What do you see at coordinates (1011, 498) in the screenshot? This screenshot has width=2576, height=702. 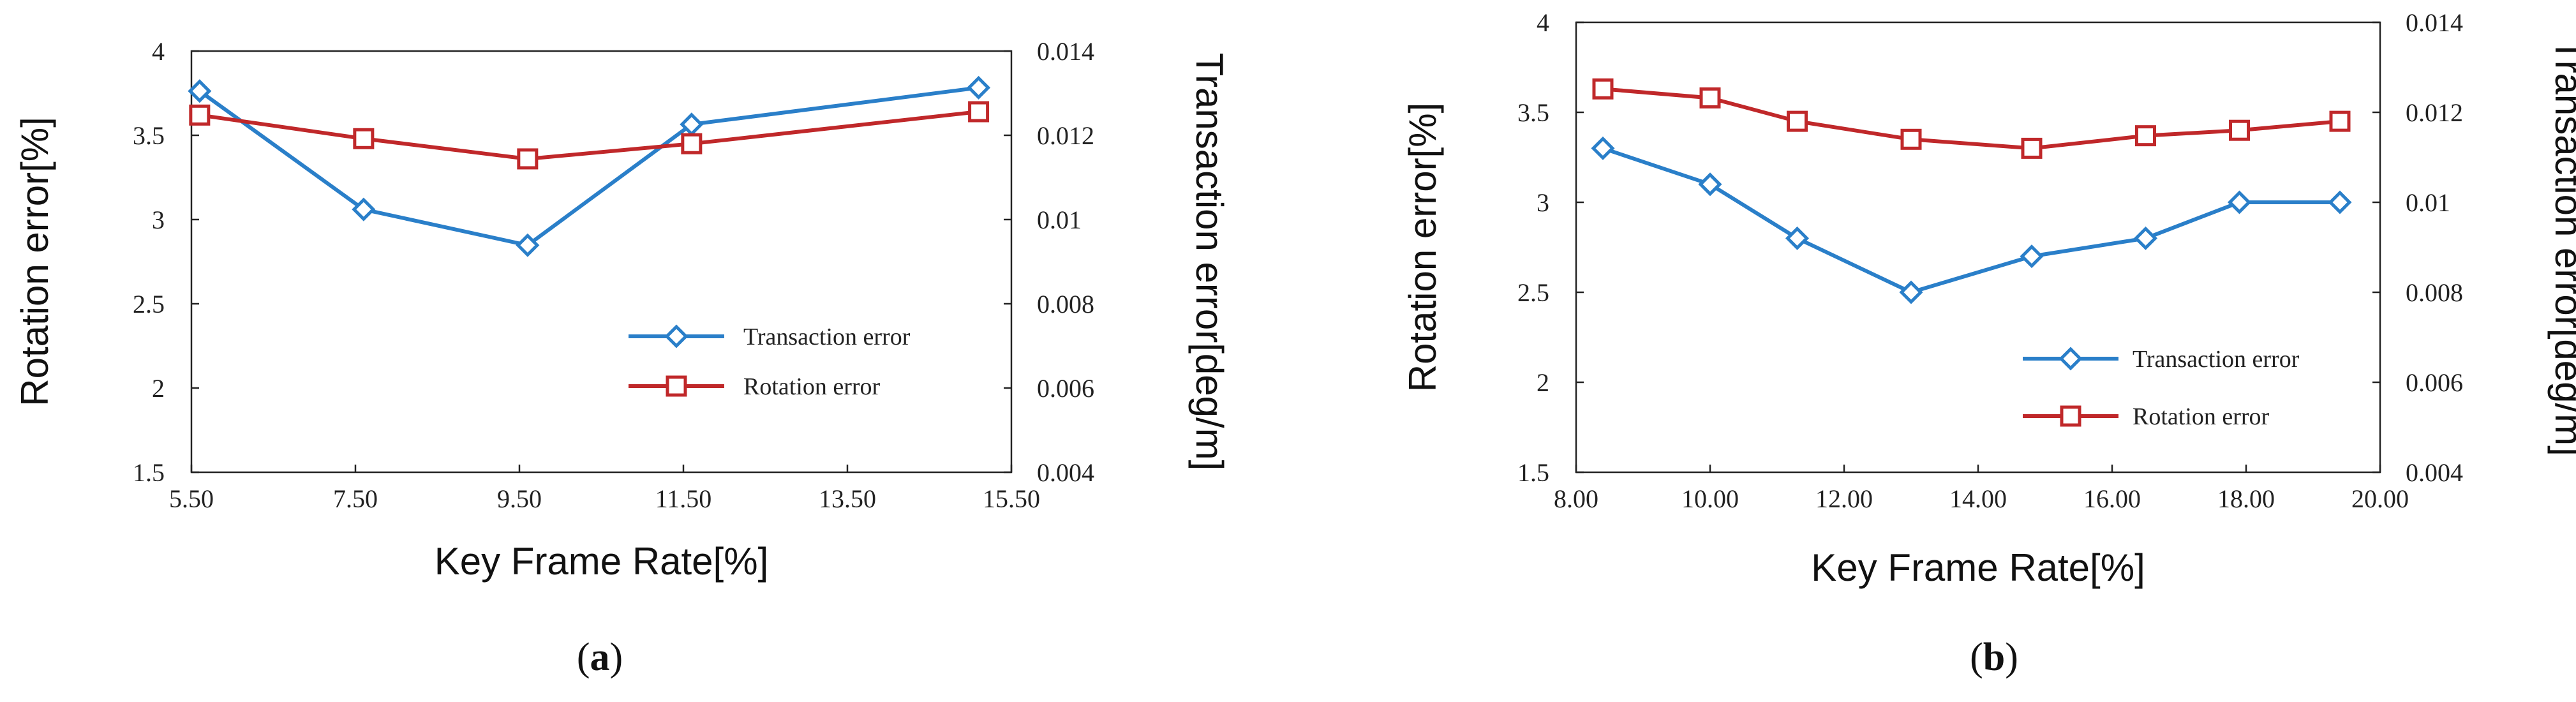 I see `x-tick-label: 15.50` at bounding box center [1011, 498].